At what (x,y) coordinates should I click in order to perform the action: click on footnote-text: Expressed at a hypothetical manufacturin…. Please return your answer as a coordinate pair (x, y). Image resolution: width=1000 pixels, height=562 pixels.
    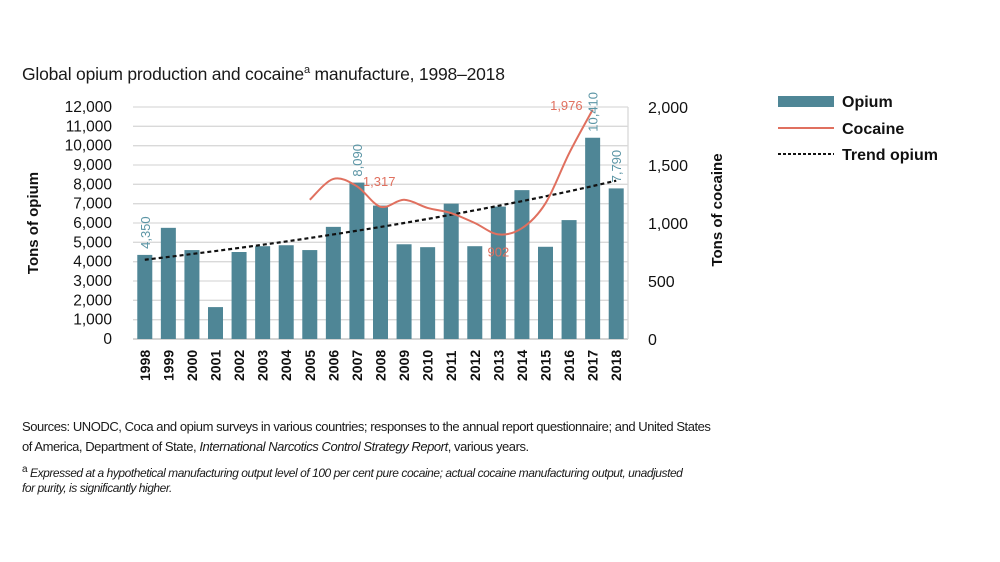
    Looking at the image, I should click on (355, 473).